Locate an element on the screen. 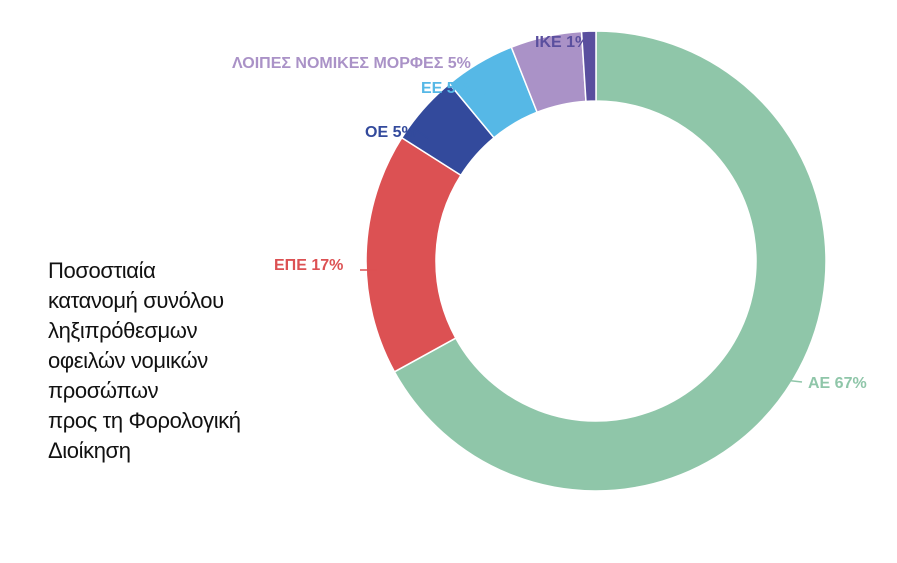 Image resolution: width=897 pixels, height=563 pixels. slice-label-2: ΕΠΕ 17% is located at coordinates (308, 265).